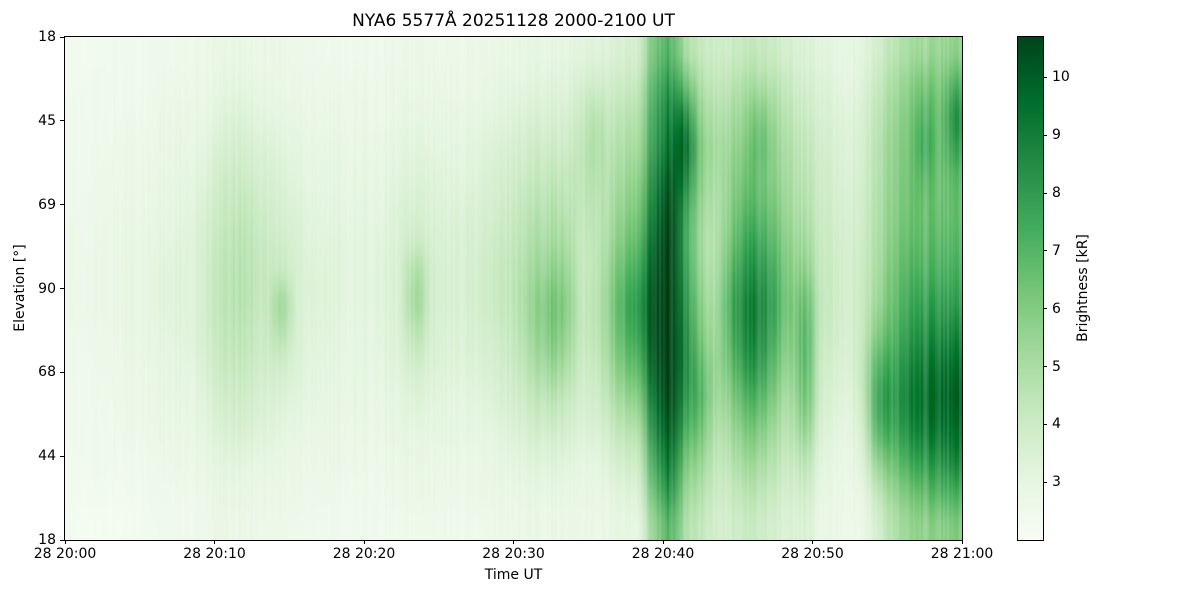 The width and height of the screenshot is (1200, 600). I want to click on colorbar-canvas, so click(1030, 288).